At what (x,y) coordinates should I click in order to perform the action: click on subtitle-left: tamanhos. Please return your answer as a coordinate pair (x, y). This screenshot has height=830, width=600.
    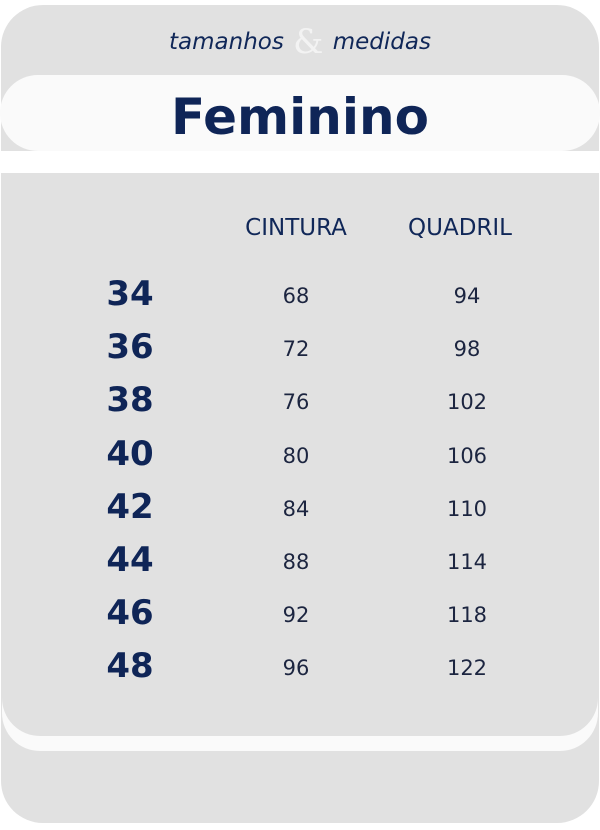
    Looking at the image, I should click on (226, 42).